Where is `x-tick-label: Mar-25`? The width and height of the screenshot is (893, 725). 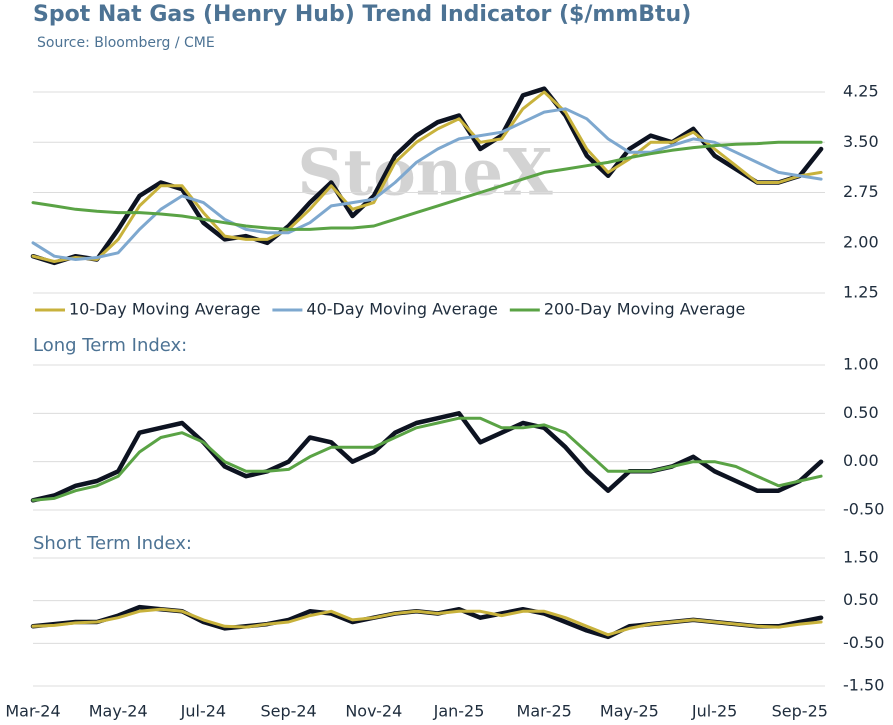
x-tick-label: Mar-25 is located at coordinates (544, 711).